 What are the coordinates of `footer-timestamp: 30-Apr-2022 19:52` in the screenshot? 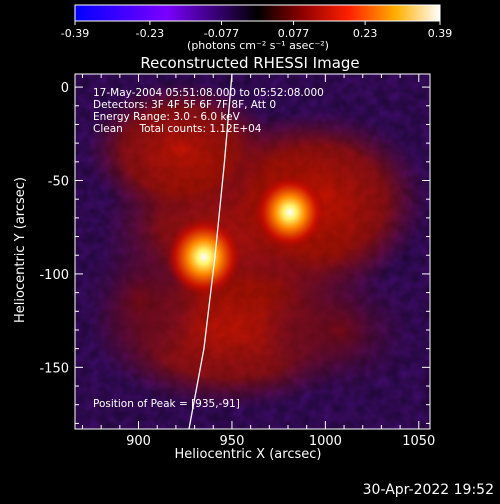 It's located at (428, 490).